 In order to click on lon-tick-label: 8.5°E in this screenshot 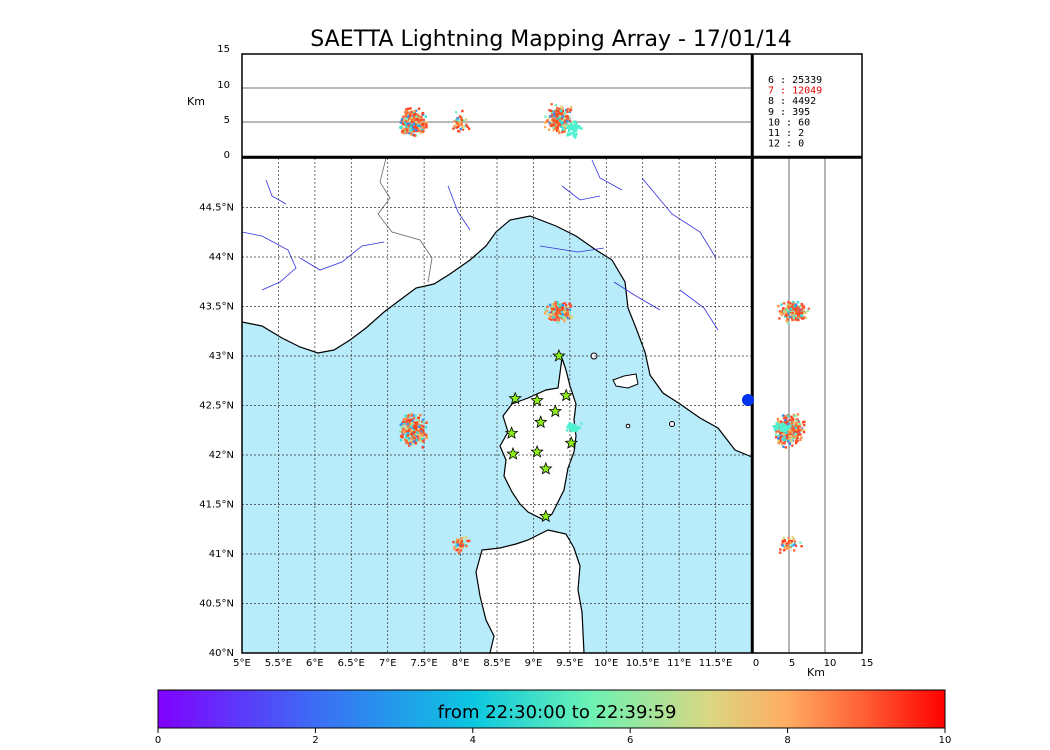, I will do `click(496, 663)`.